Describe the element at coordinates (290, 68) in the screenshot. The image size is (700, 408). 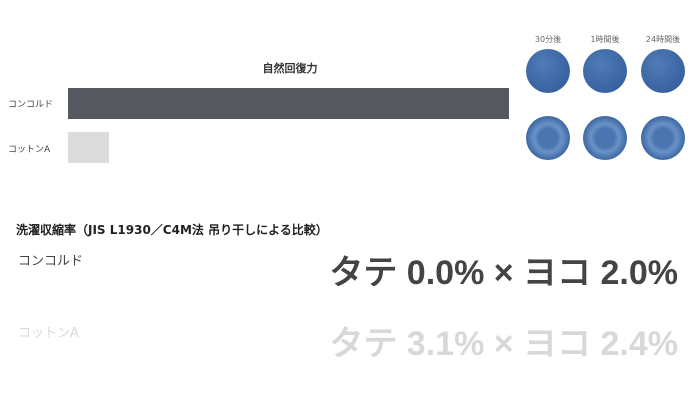
I see `chart-title: 自然回復力` at that location.